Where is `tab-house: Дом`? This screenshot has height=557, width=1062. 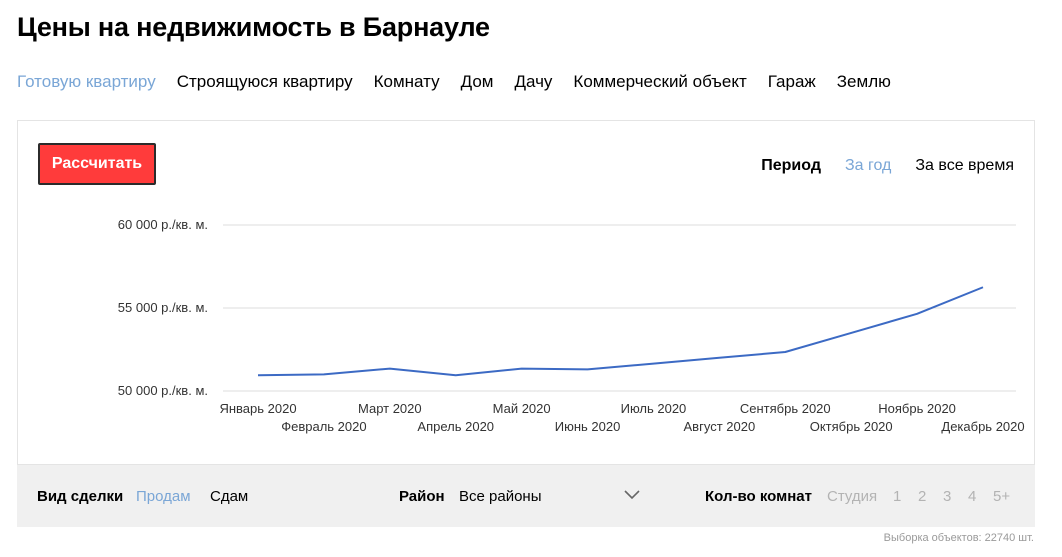
tab-house: Дом is located at coordinates (477, 81).